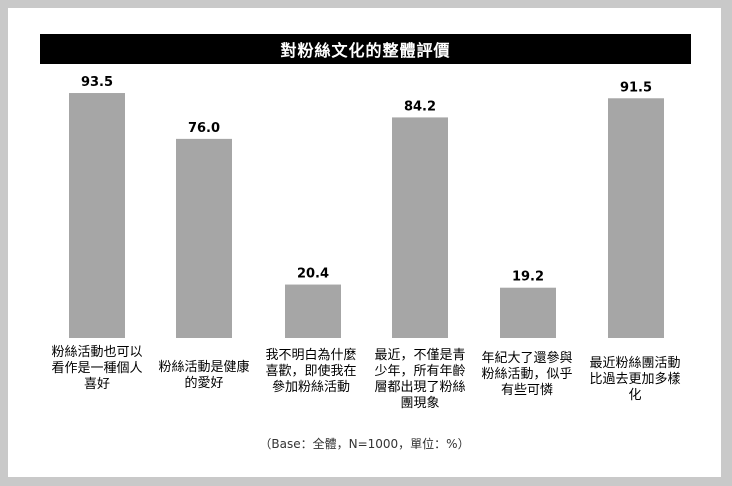  Describe the element at coordinates (313, 274) in the screenshot. I see `value-label-3: 20.4` at that location.